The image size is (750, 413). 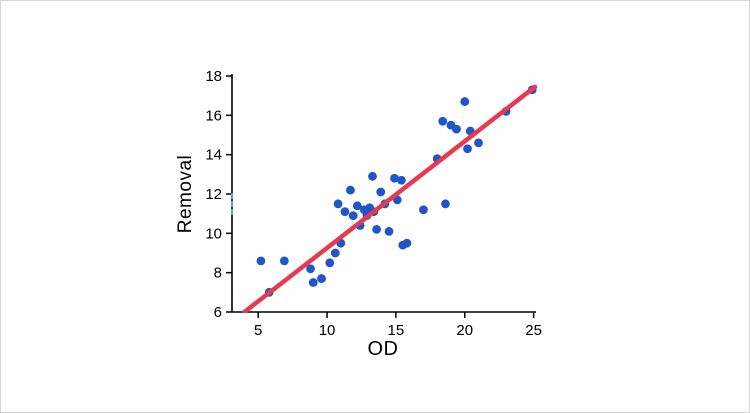 What do you see at coordinates (396, 330) in the screenshot?
I see `x-tick-label: 15` at bounding box center [396, 330].